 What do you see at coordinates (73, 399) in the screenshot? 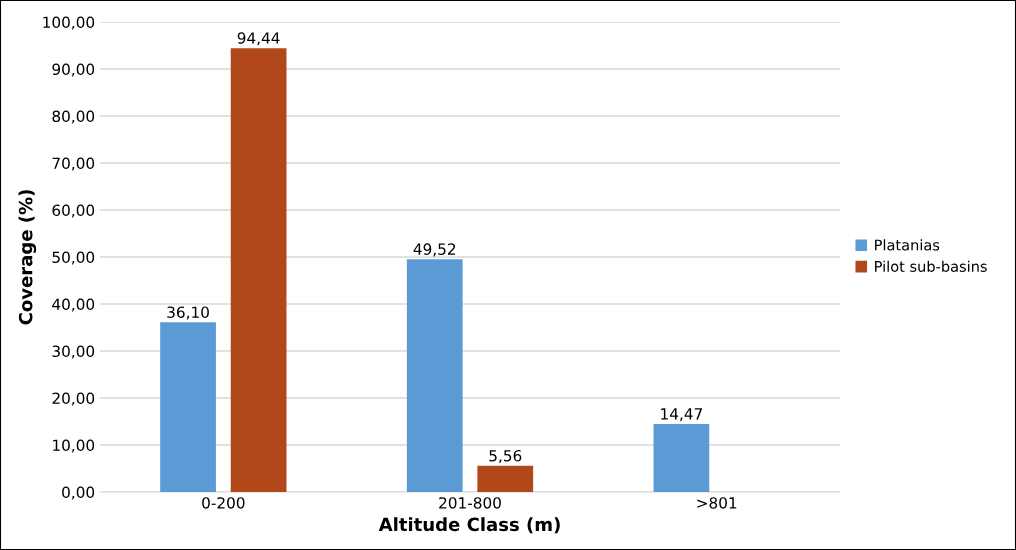
I see `y-tick-label: 20,00` at bounding box center [73, 399].